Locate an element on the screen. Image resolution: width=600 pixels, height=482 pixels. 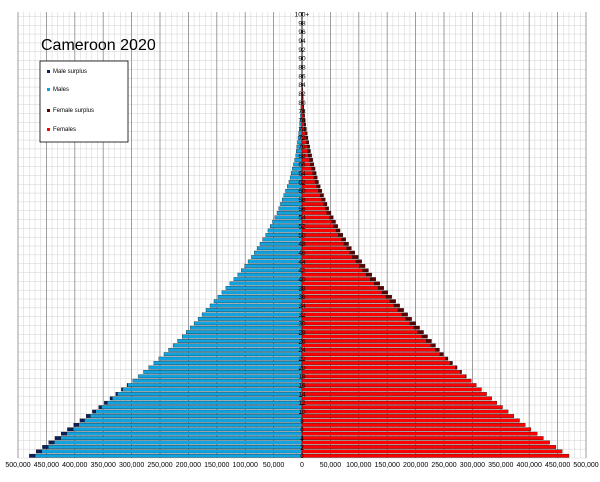
age-tick-label: 72 is located at coordinates (302, 138).